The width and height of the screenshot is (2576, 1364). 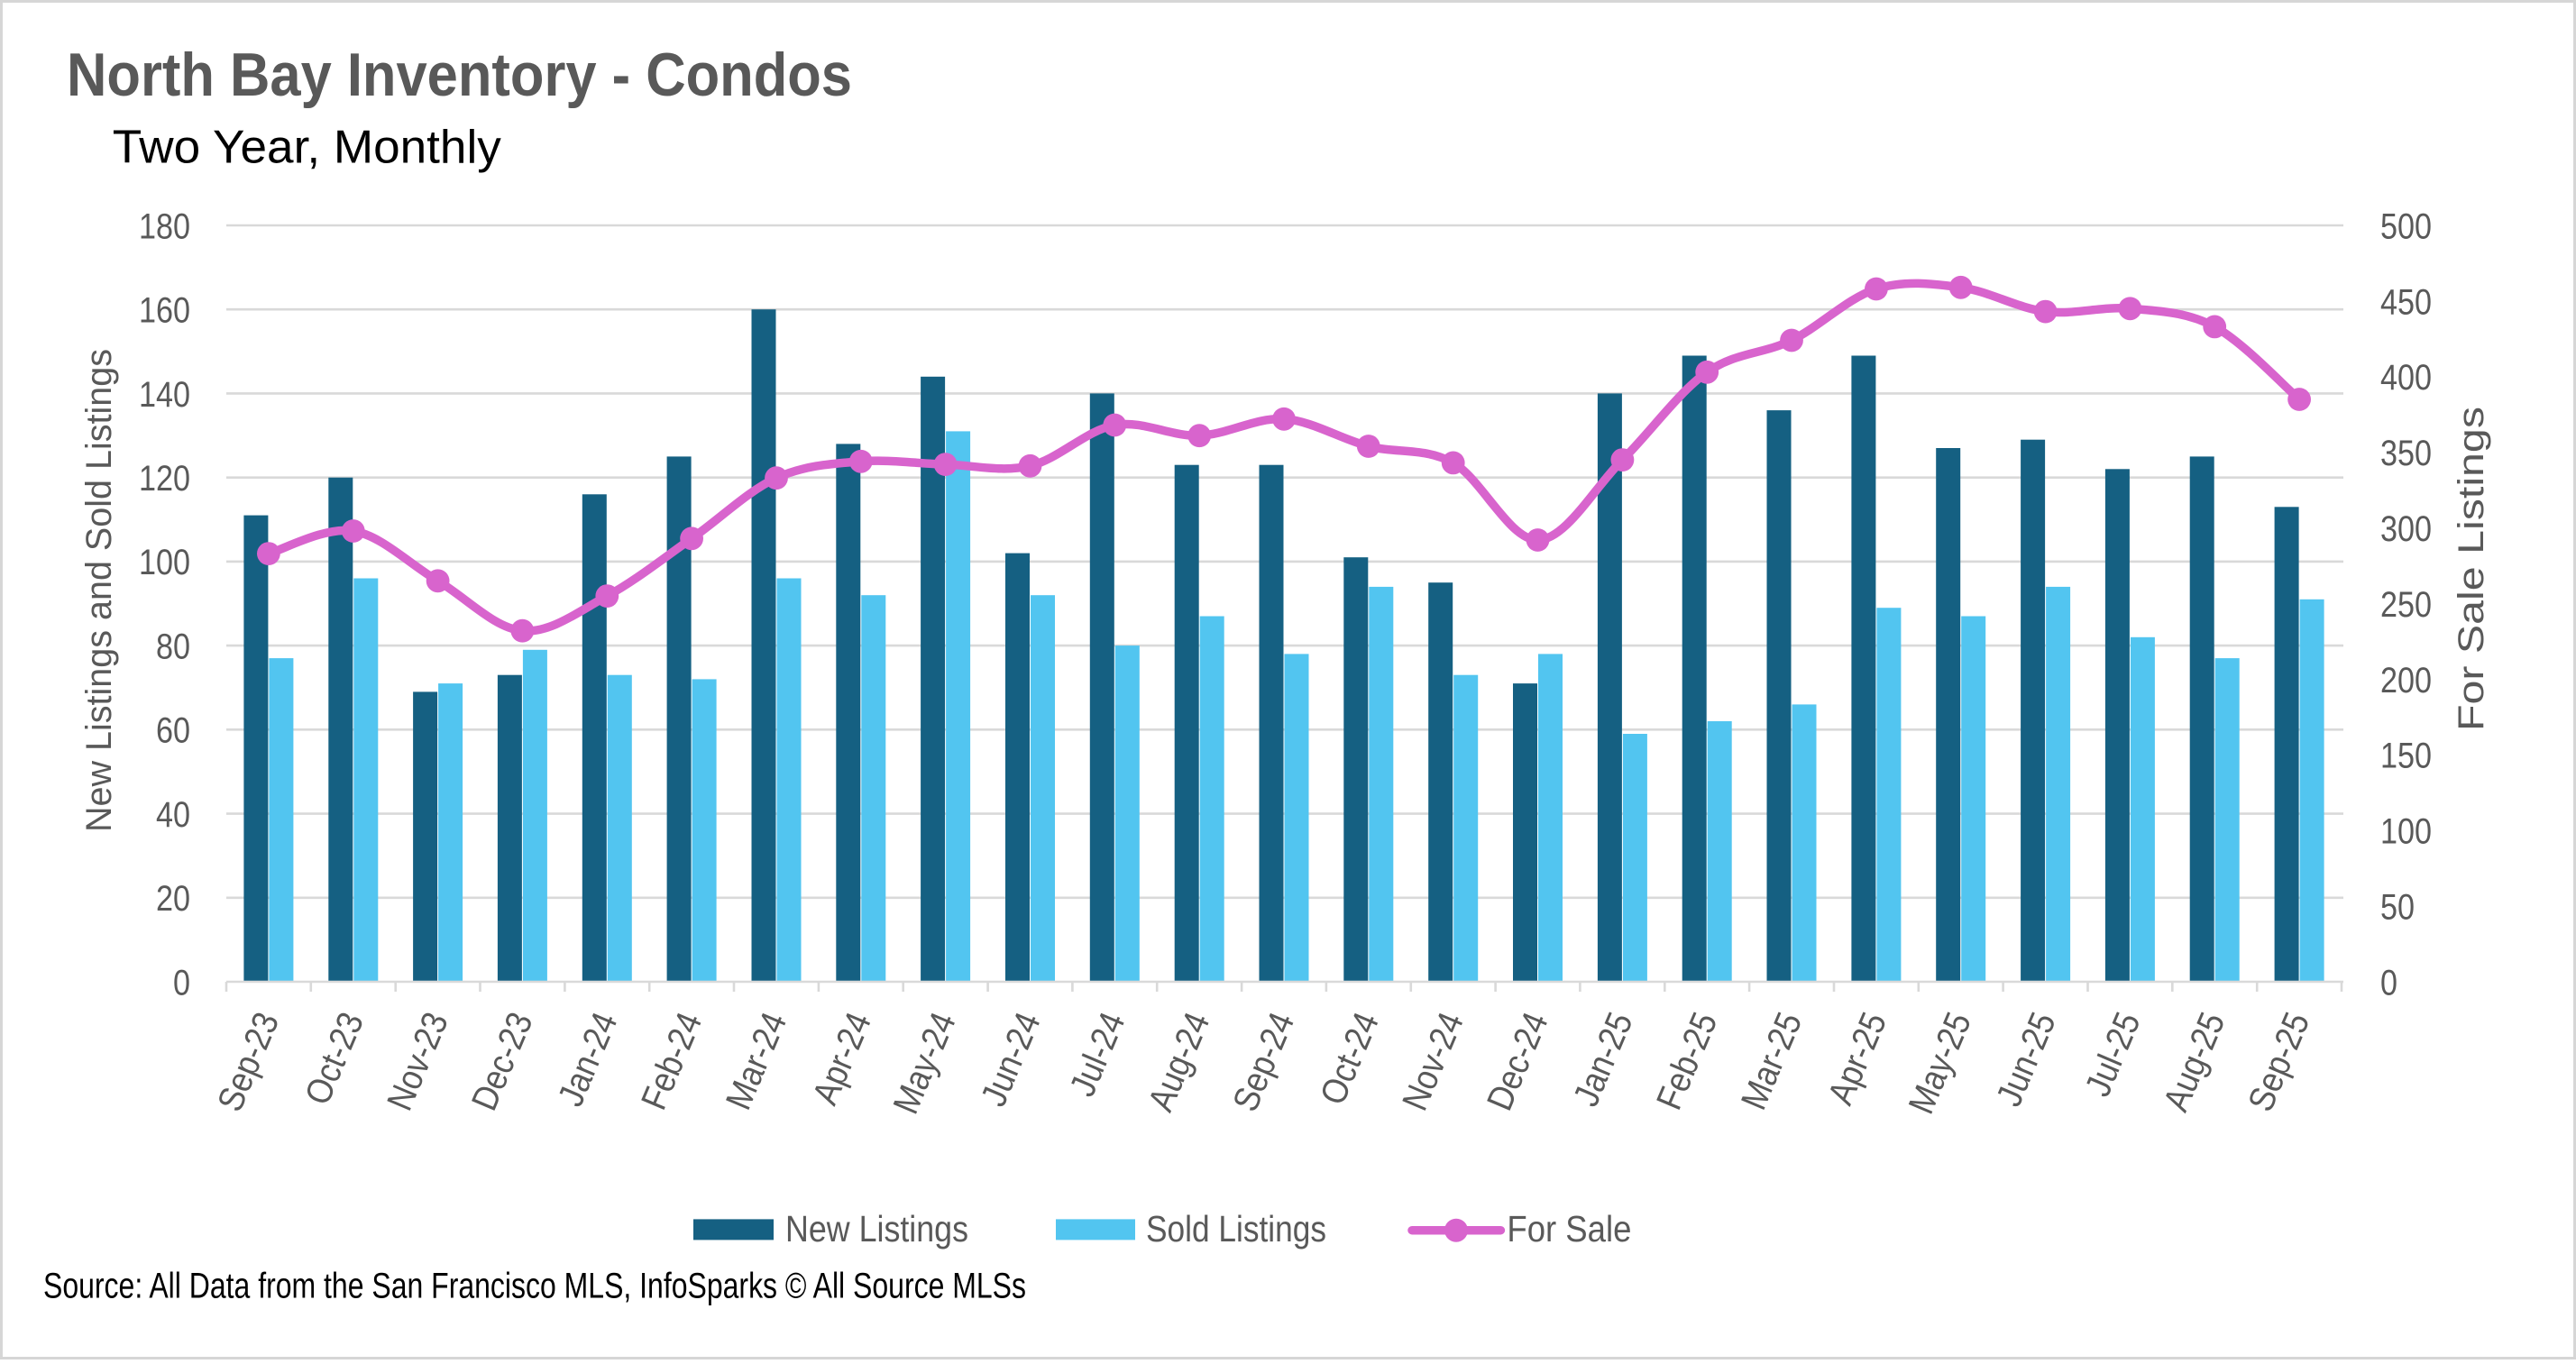 What do you see at coordinates (2471, 569) in the screenshot?
I see `svg-text: For Sale Listings` at bounding box center [2471, 569].